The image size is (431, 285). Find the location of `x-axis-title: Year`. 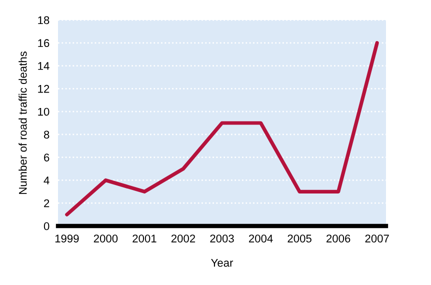

x-axis-title: Year is located at coordinates (222, 262).